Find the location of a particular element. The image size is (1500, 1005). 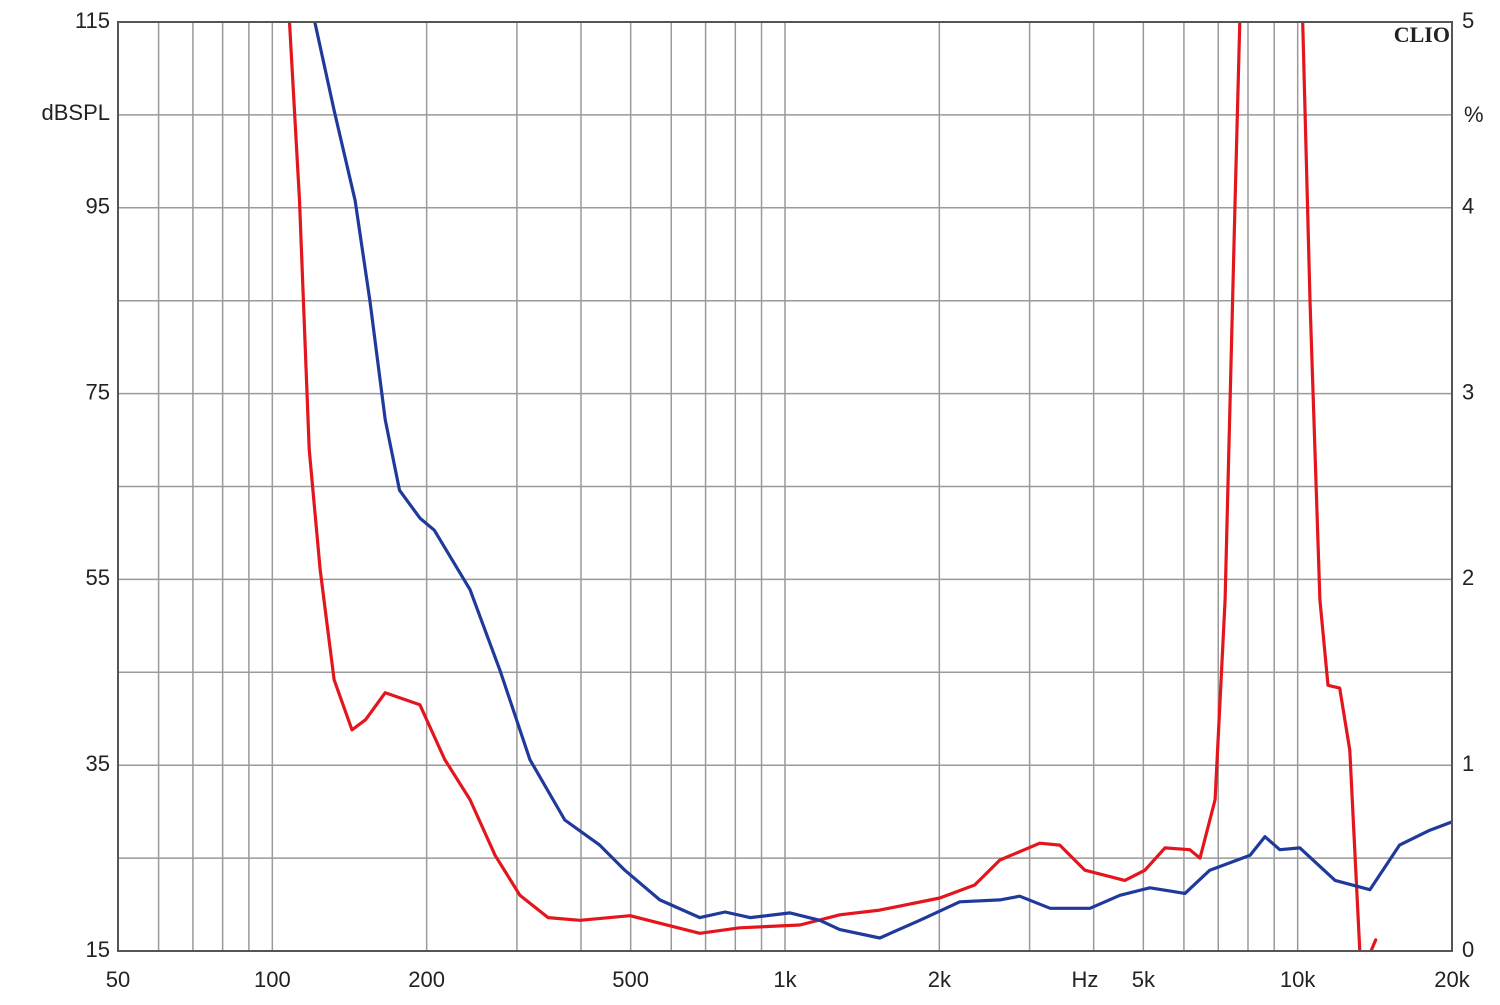

x-tick-label: 1k is located at coordinates (785, 979).